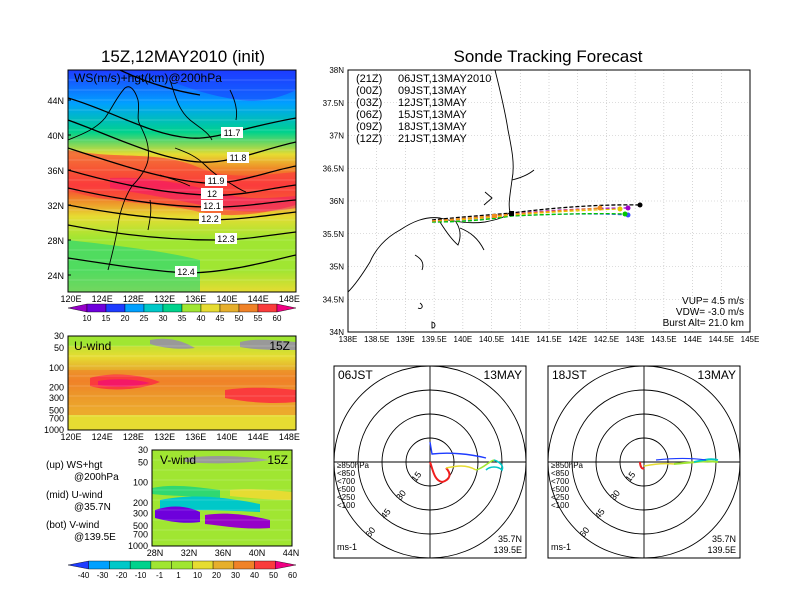  What do you see at coordinates (369, 139) in the screenshot?
I see `legend-code: (12Z)` at bounding box center [369, 139].